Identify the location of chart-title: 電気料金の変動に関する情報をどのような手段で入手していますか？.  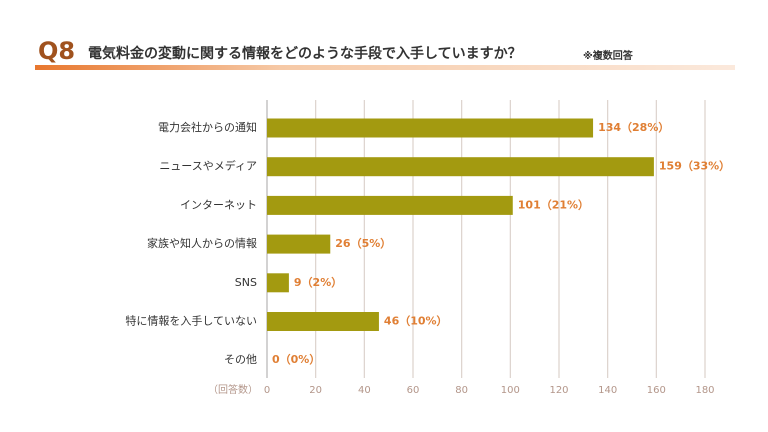
(305, 53).